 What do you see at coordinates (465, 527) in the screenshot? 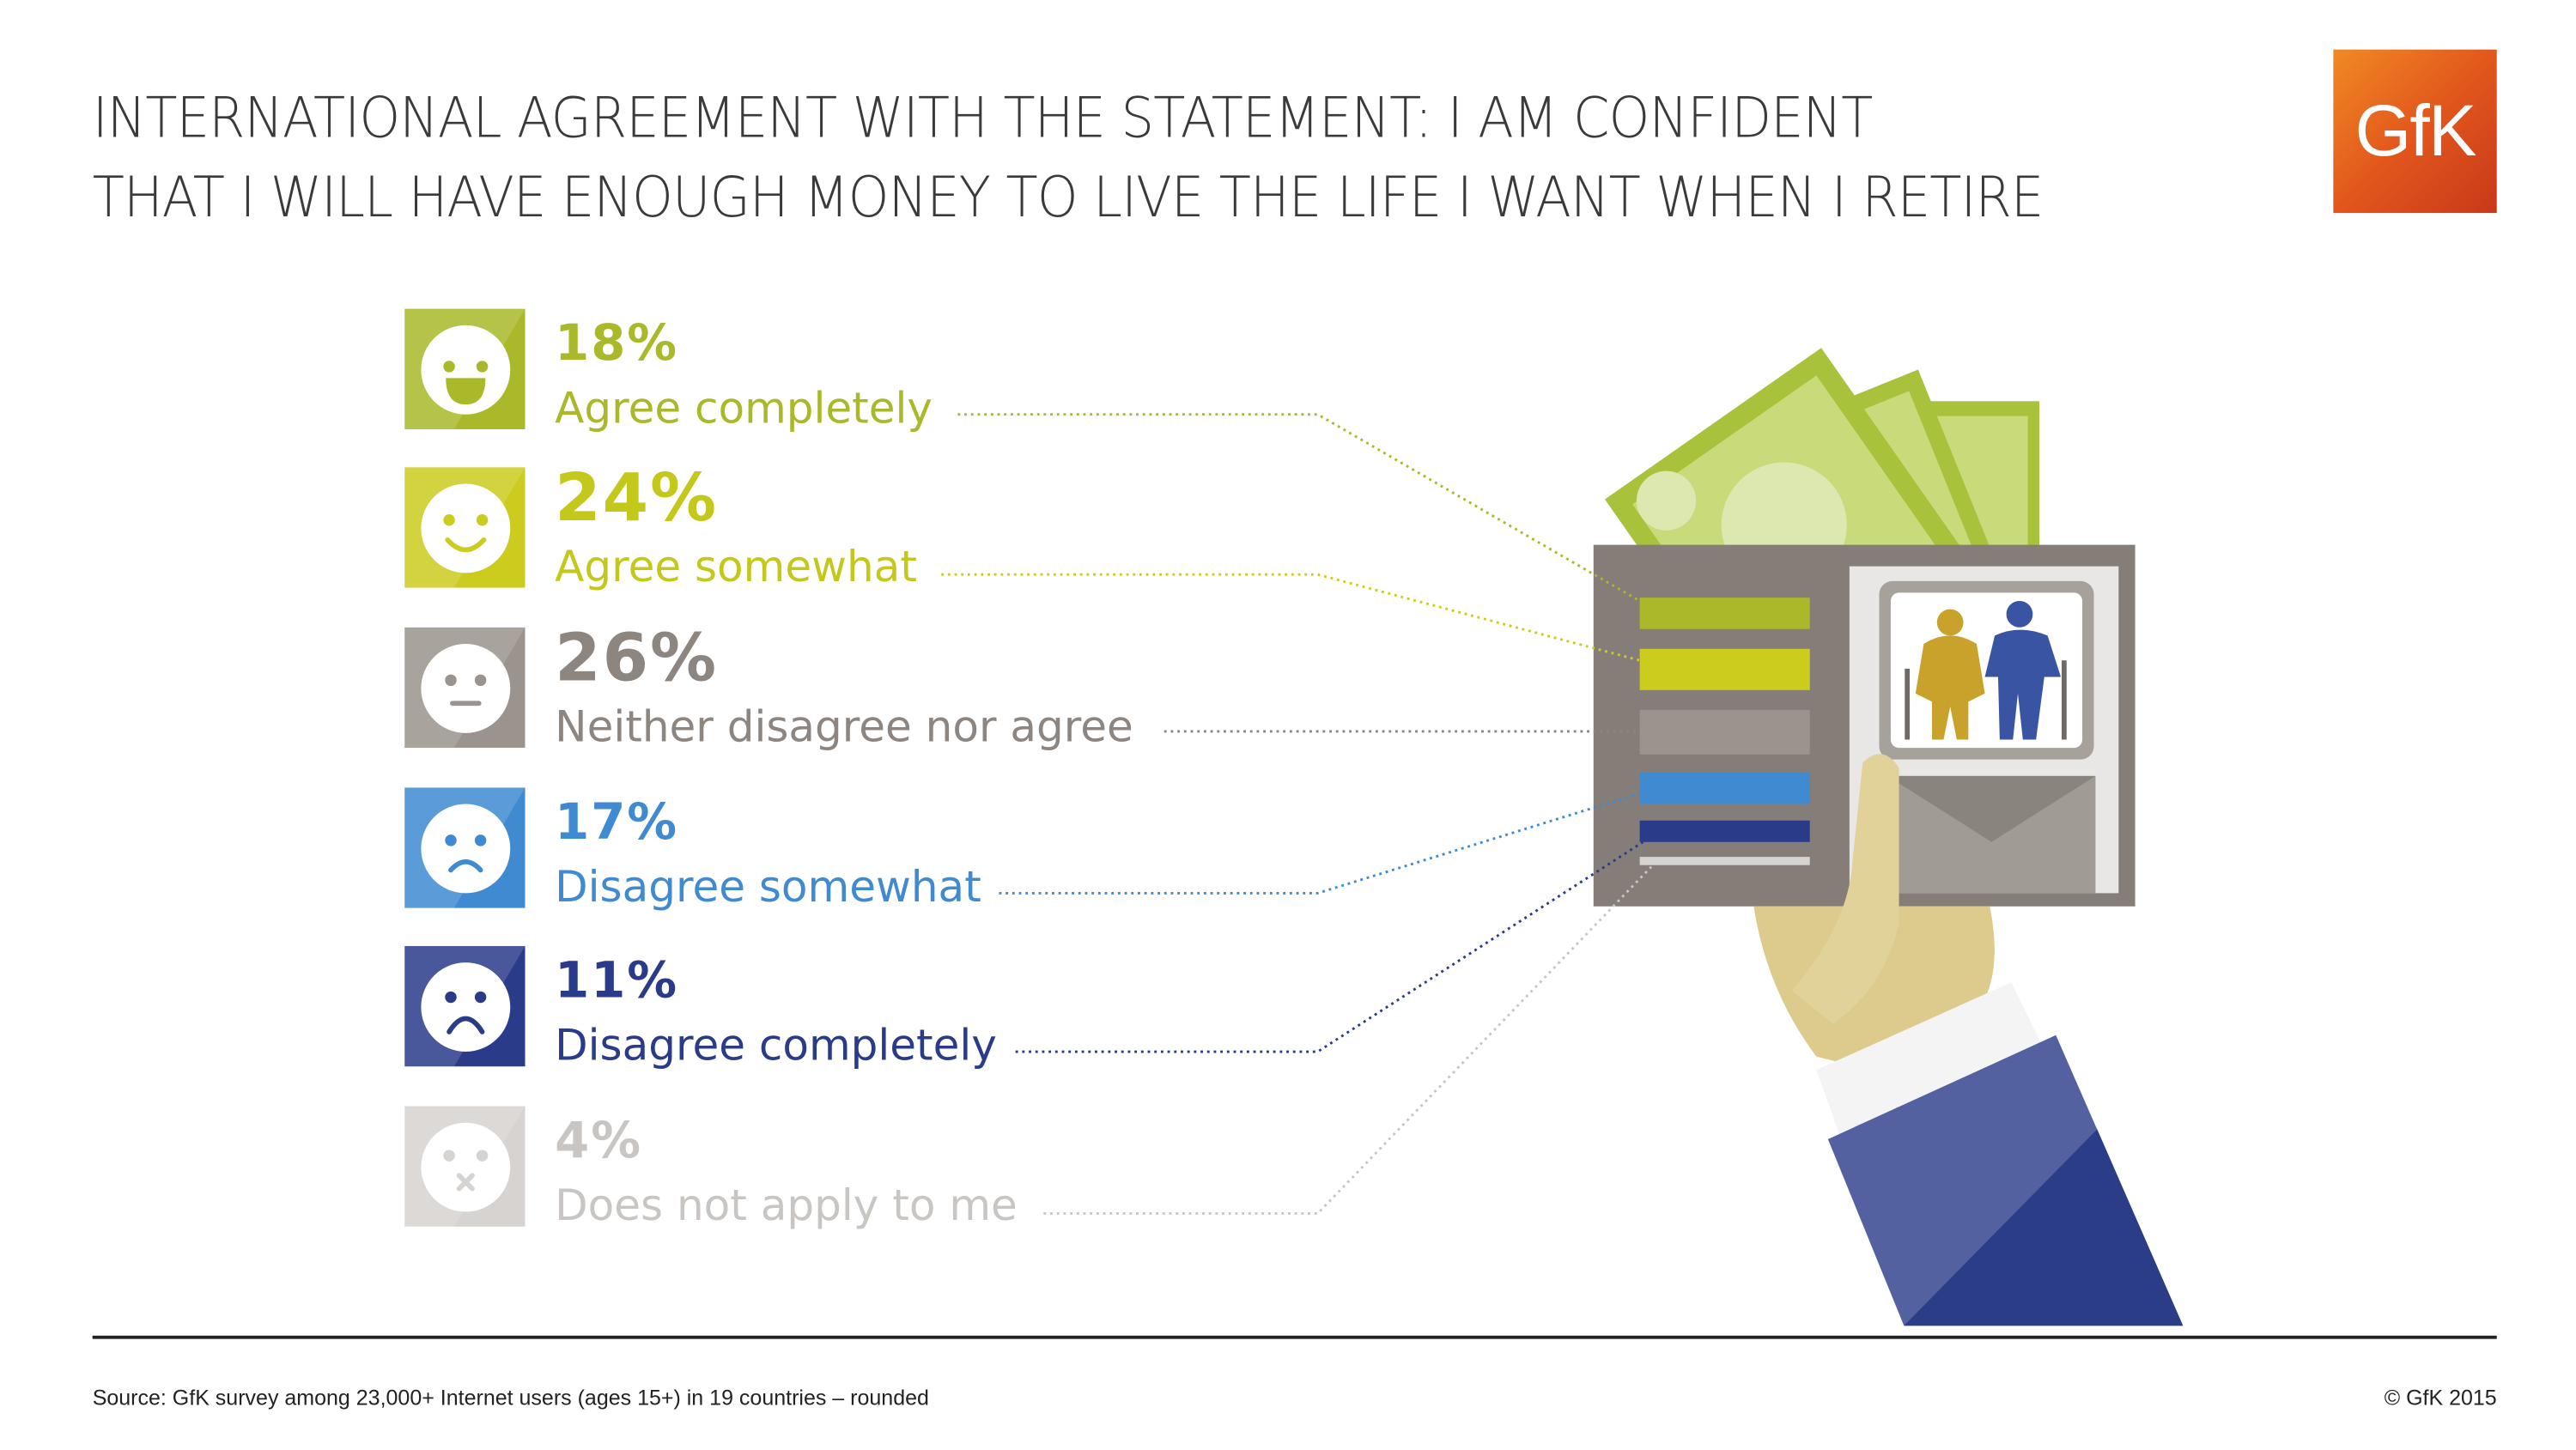
I see `smiling-face-icon` at bounding box center [465, 527].